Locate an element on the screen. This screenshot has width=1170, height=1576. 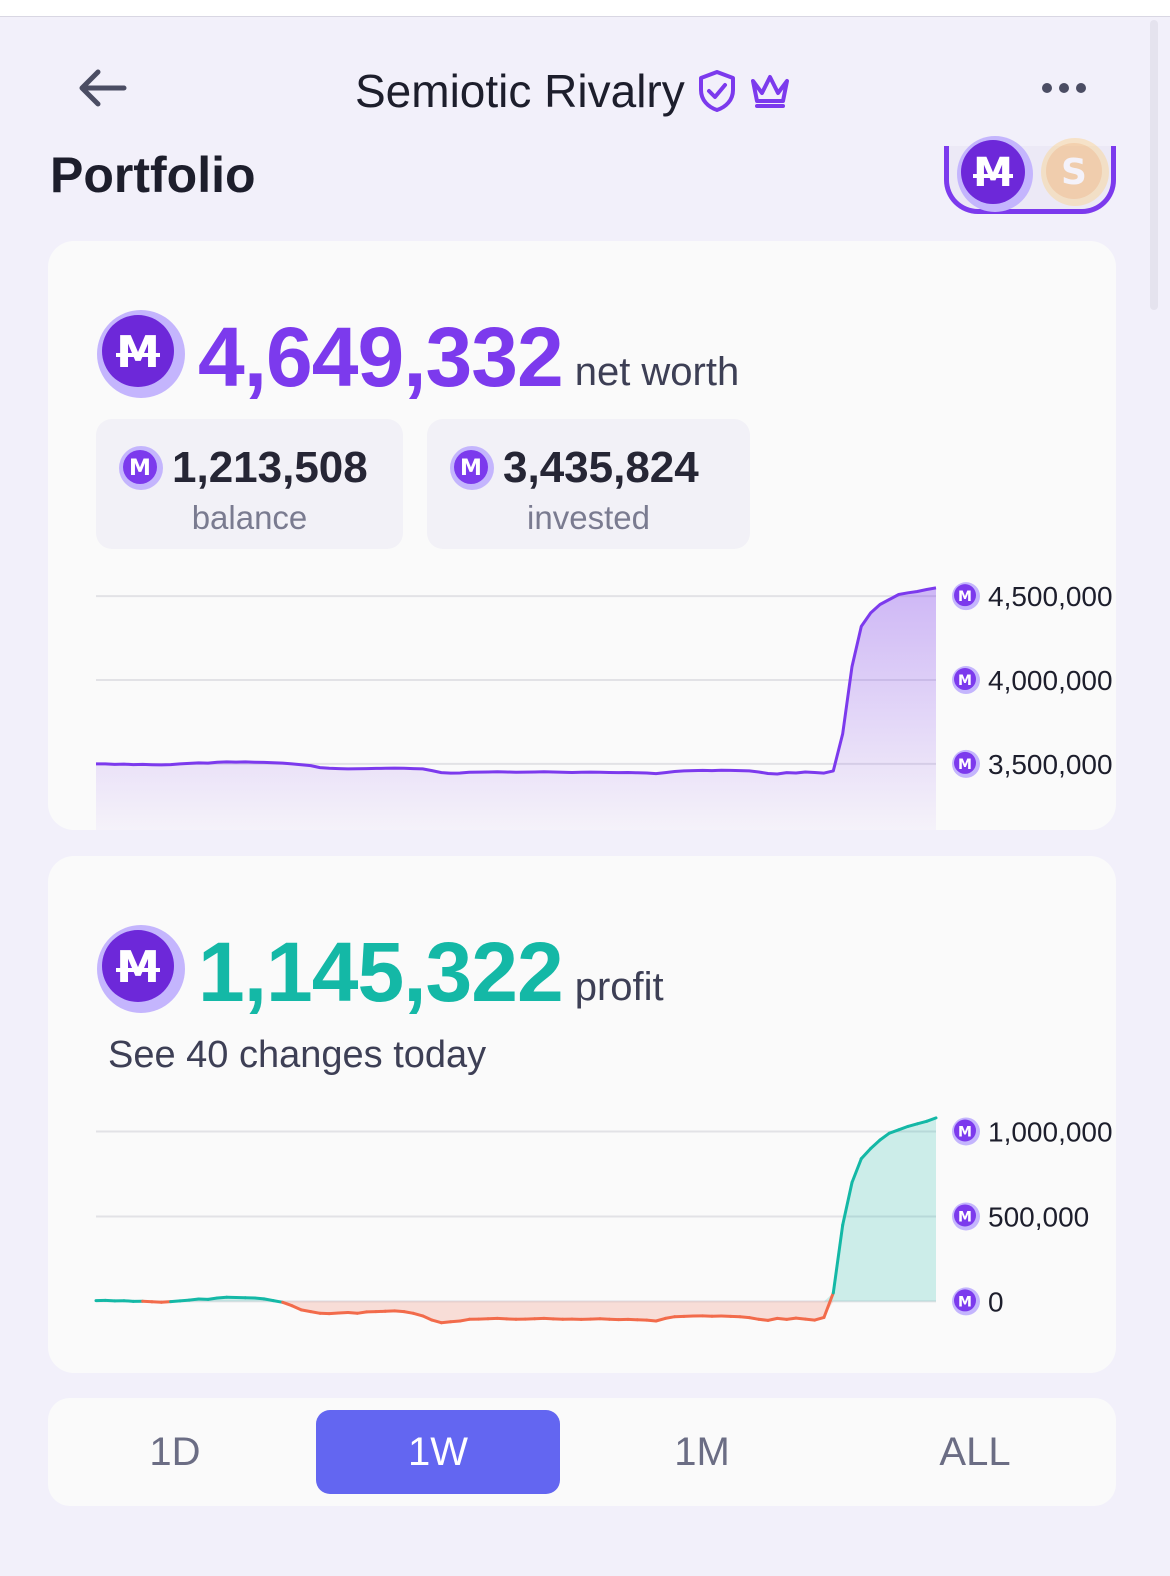
shield-check-icon is located at coordinates (716, 91).